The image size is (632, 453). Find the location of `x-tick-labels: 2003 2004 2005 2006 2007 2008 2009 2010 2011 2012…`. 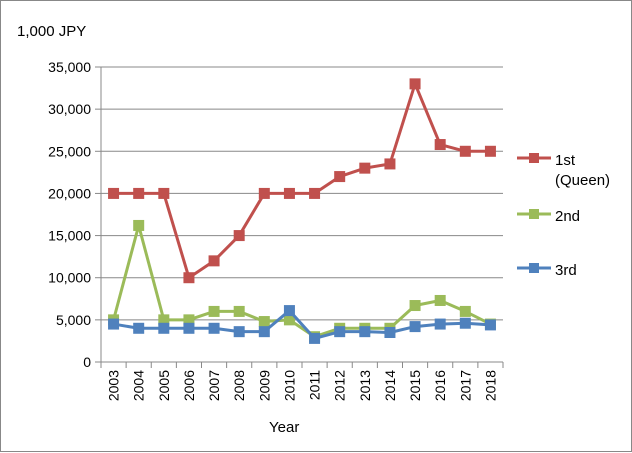

x-tick-labels: 2003 2004 2005 2006 2007 2008 2009 2010 2011 2012… is located at coordinates (302, 385).